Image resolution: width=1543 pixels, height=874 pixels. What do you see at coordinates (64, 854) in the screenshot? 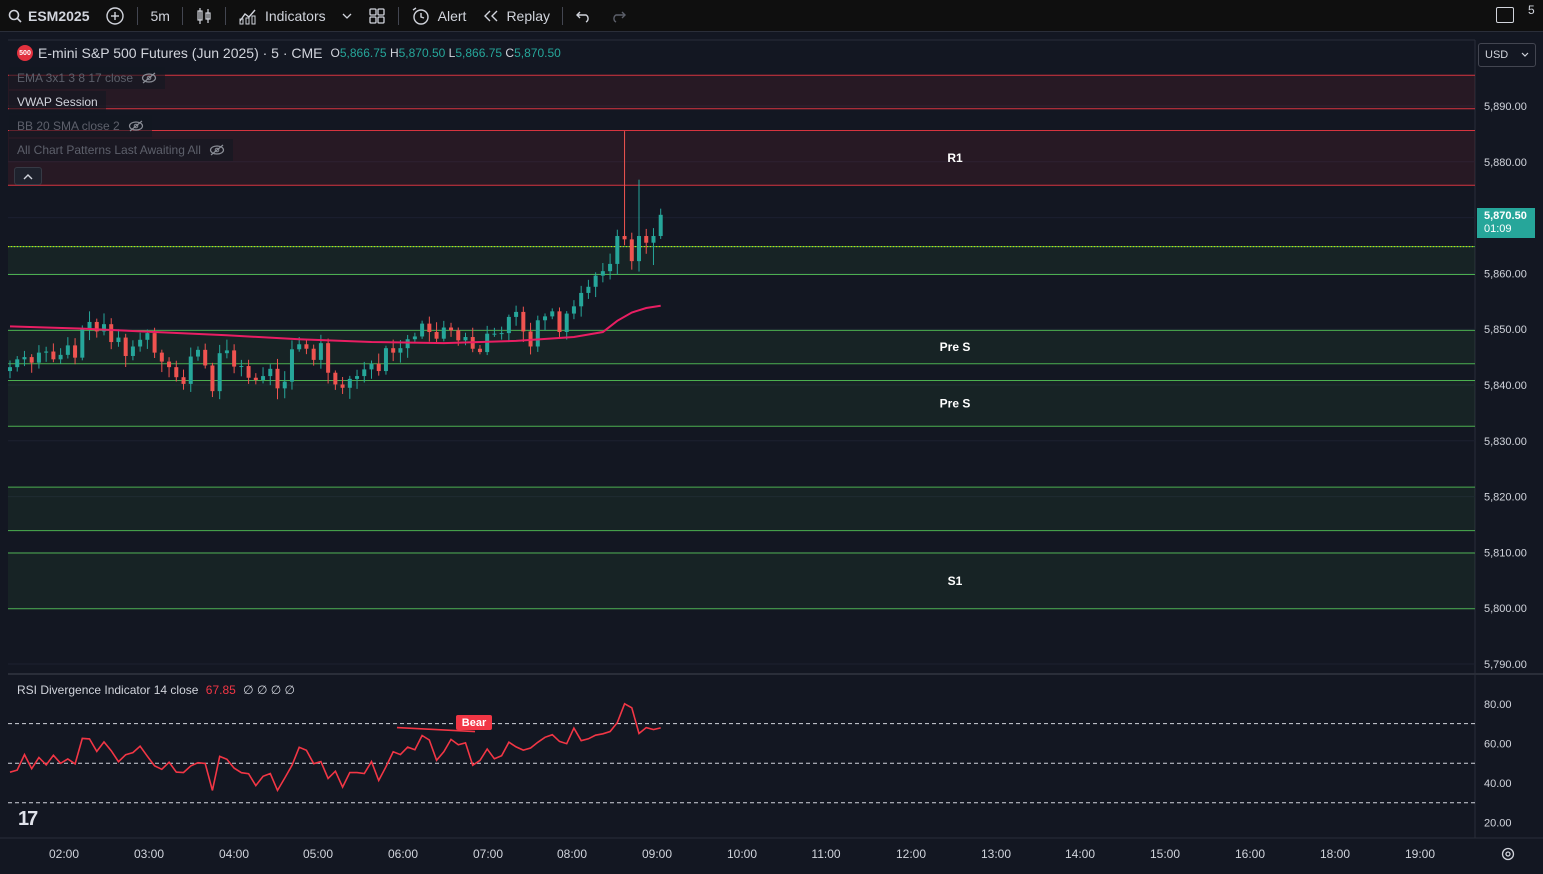
I see `time-axis-label: 02:00` at bounding box center [64, 854].